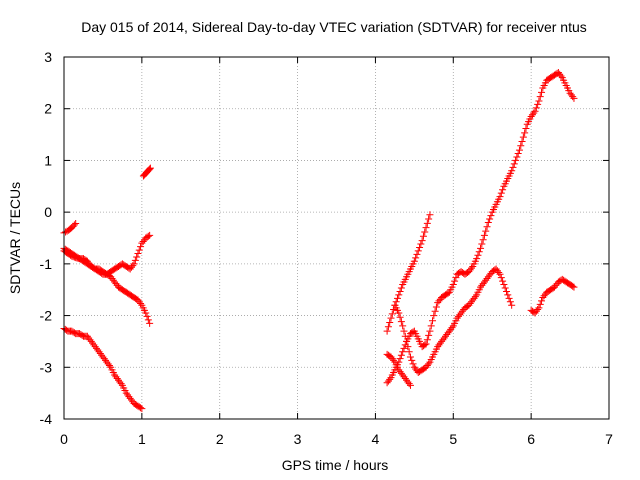  I want to click on x-tick-label: 7, so click(609, 439).